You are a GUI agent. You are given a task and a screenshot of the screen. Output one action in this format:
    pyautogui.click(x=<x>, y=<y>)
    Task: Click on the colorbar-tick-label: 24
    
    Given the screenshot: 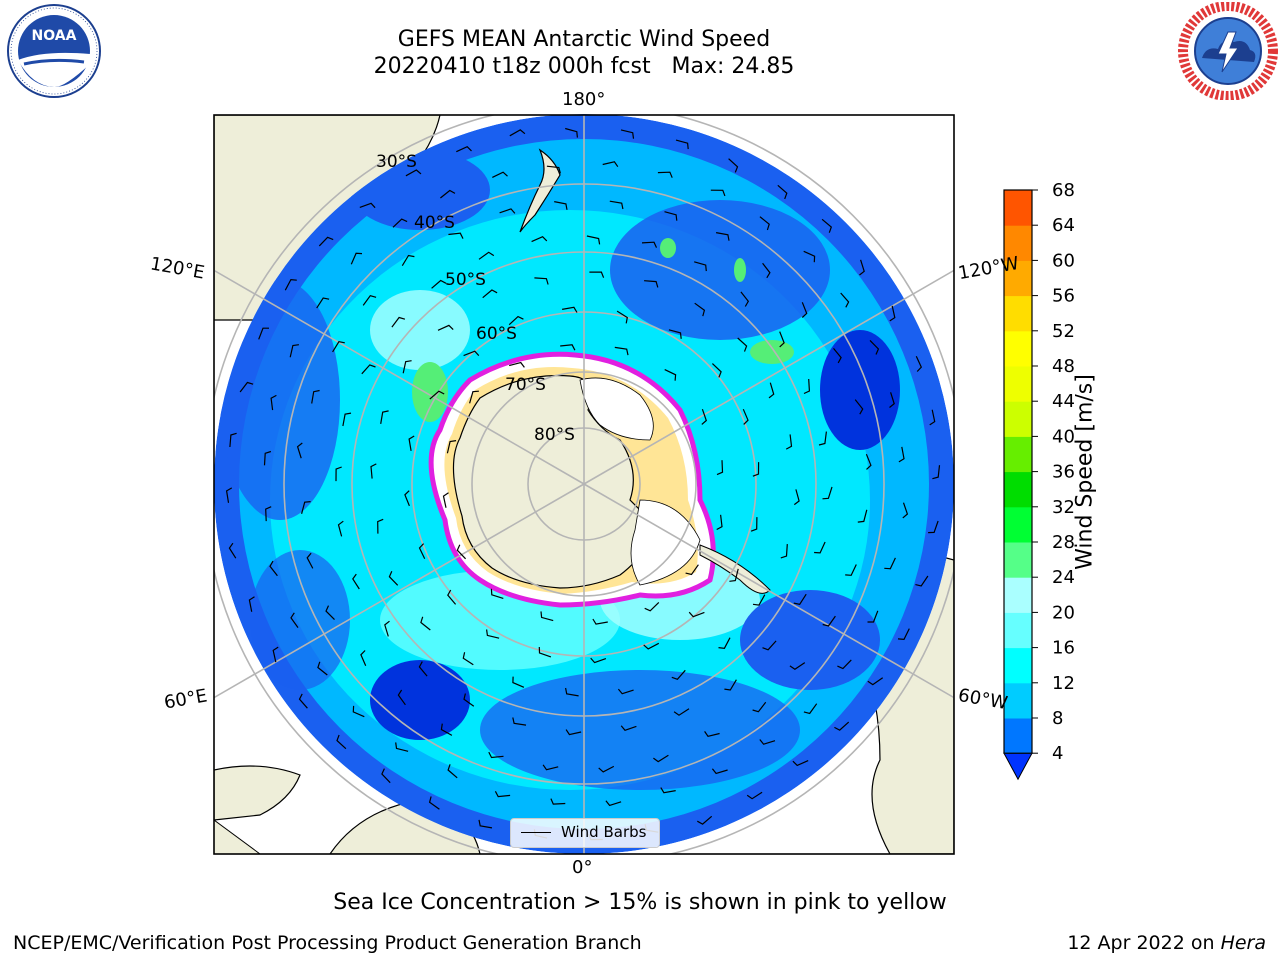 What is the action you would take?
    pyautogui.click(x=1063, y=577)
    